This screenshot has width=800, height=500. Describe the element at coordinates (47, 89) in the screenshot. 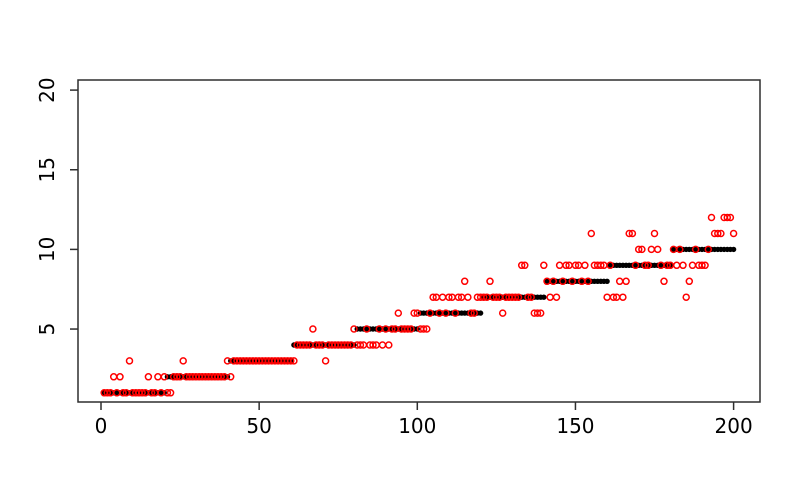

I see `y-axis-tick-label: 20` at that location.